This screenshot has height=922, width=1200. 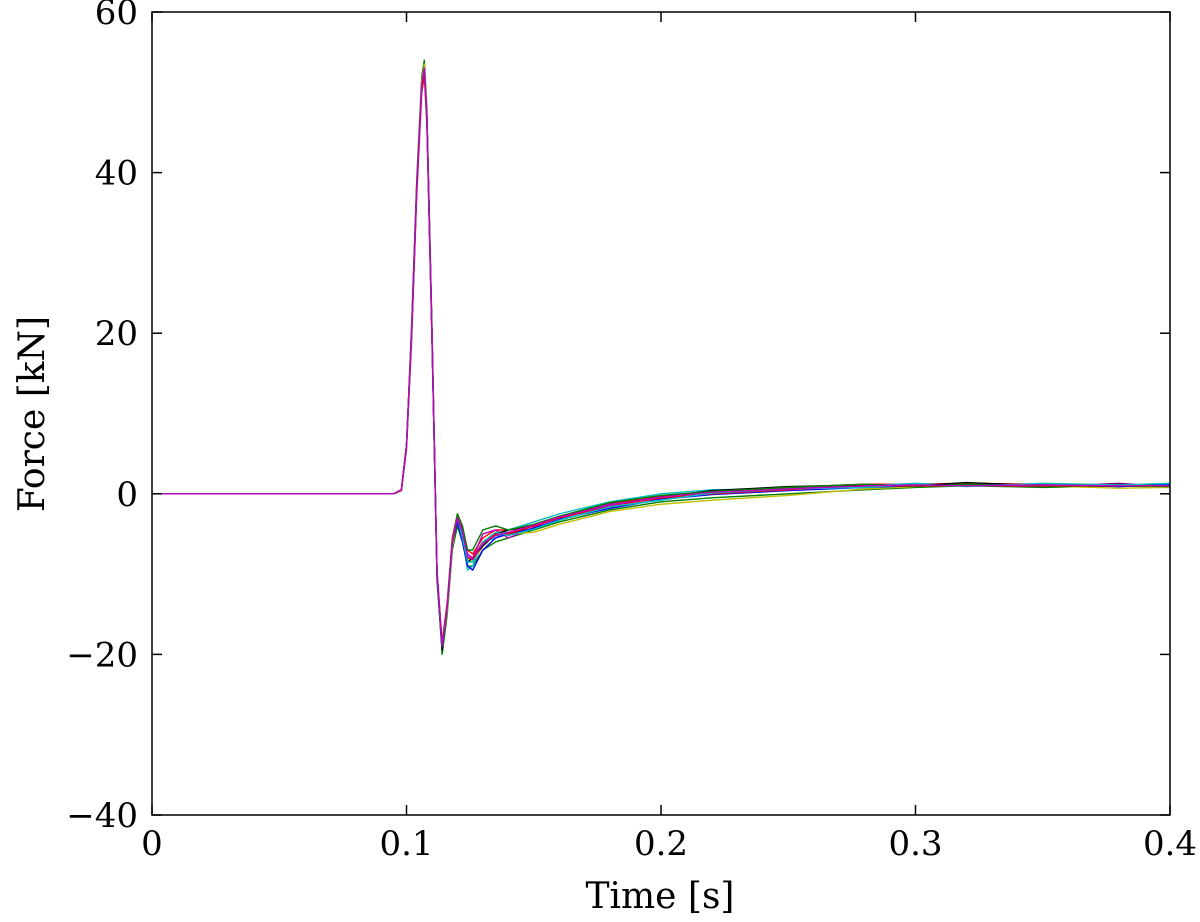 What do you see at coordinates (915, 844) in the screenshot?
I see `x-tick-label: 0.3` at bounding box center [915, 844].